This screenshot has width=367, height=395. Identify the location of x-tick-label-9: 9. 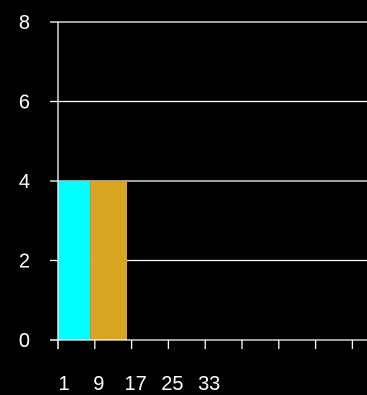
(98, 384).